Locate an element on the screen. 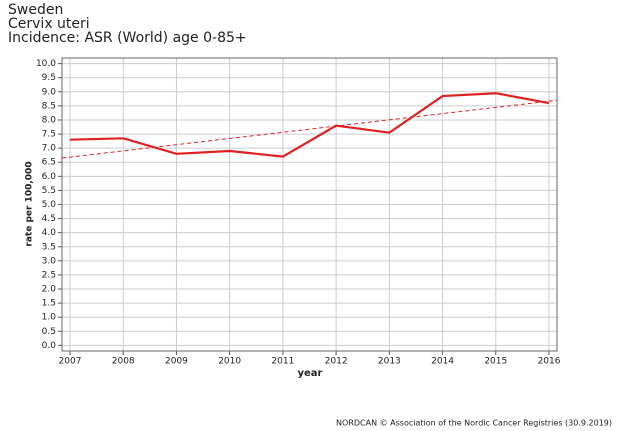  y-tick-label: 7.0 is located at coordinates (49, 149).